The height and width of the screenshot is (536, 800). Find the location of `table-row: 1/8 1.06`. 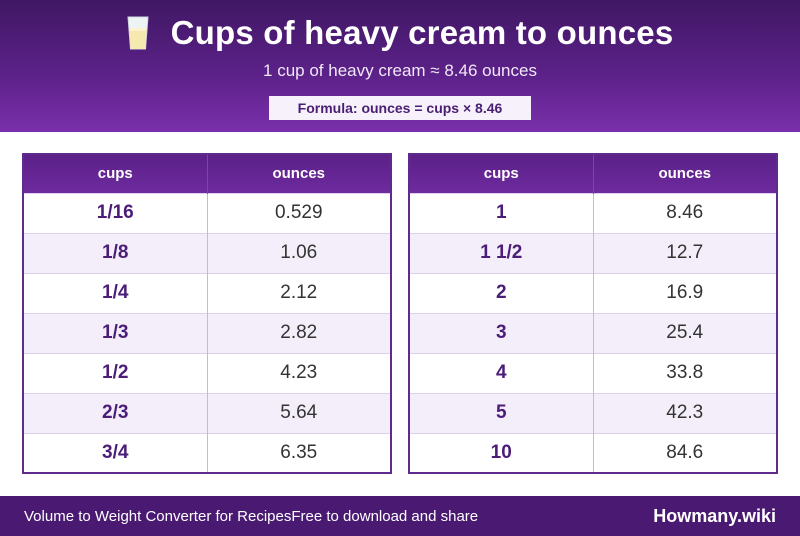

table-row: 1/8 1.06 is located at coordinates (207, 252).